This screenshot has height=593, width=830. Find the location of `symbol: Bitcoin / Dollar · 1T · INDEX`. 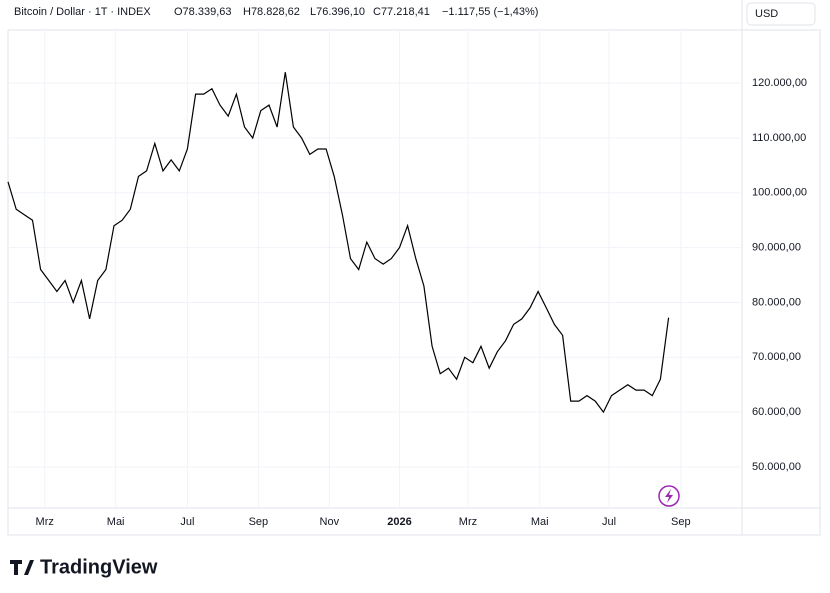

symbol: Bitcoin / Dollar · 1T · INDEX is located at coordinates (82, 12).